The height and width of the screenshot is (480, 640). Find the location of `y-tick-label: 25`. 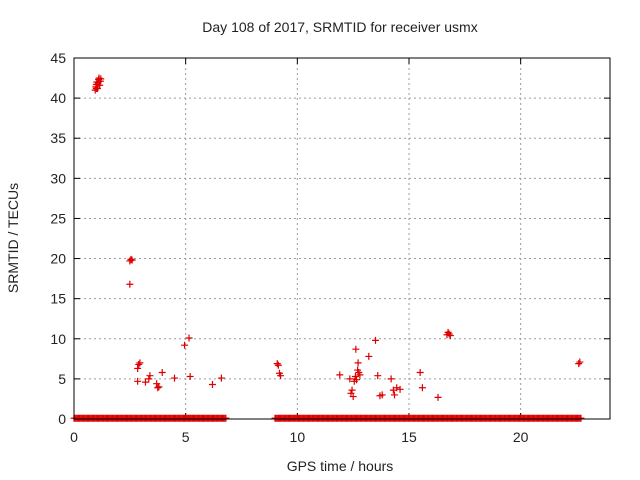

y-tick-label: 25 is located at coordinates (58, 218).